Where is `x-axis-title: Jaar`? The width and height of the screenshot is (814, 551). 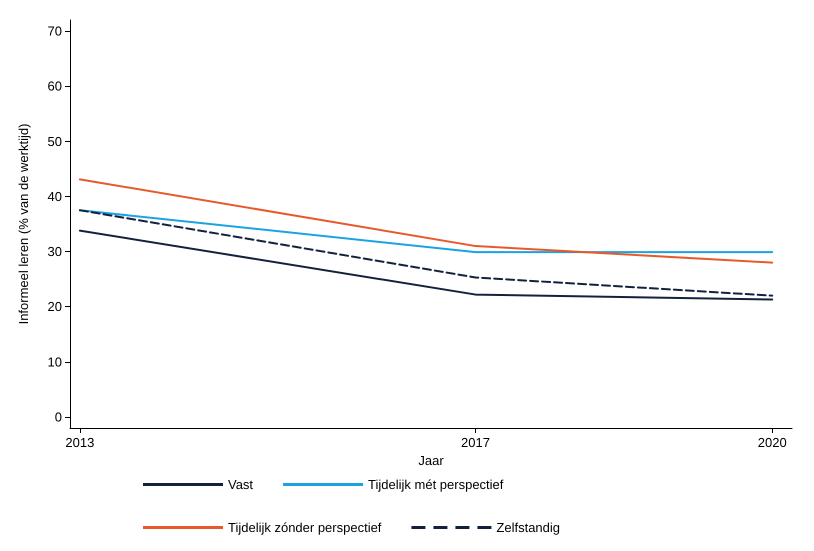
x-axis-title: Jaar is located at coordinates (431, 460).